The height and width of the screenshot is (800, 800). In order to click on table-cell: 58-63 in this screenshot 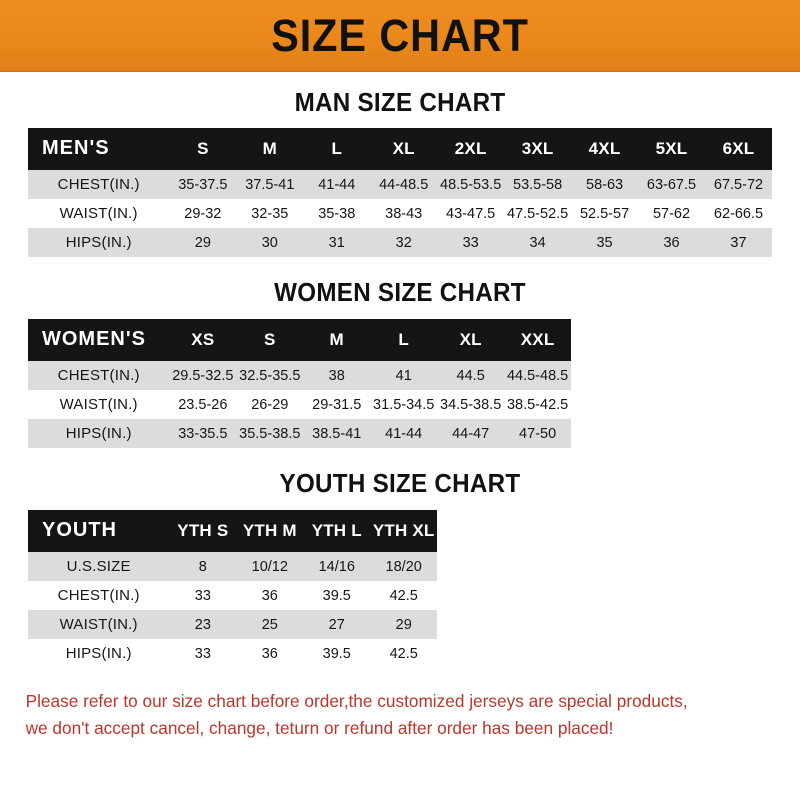, I will do `click(605, 184)`.